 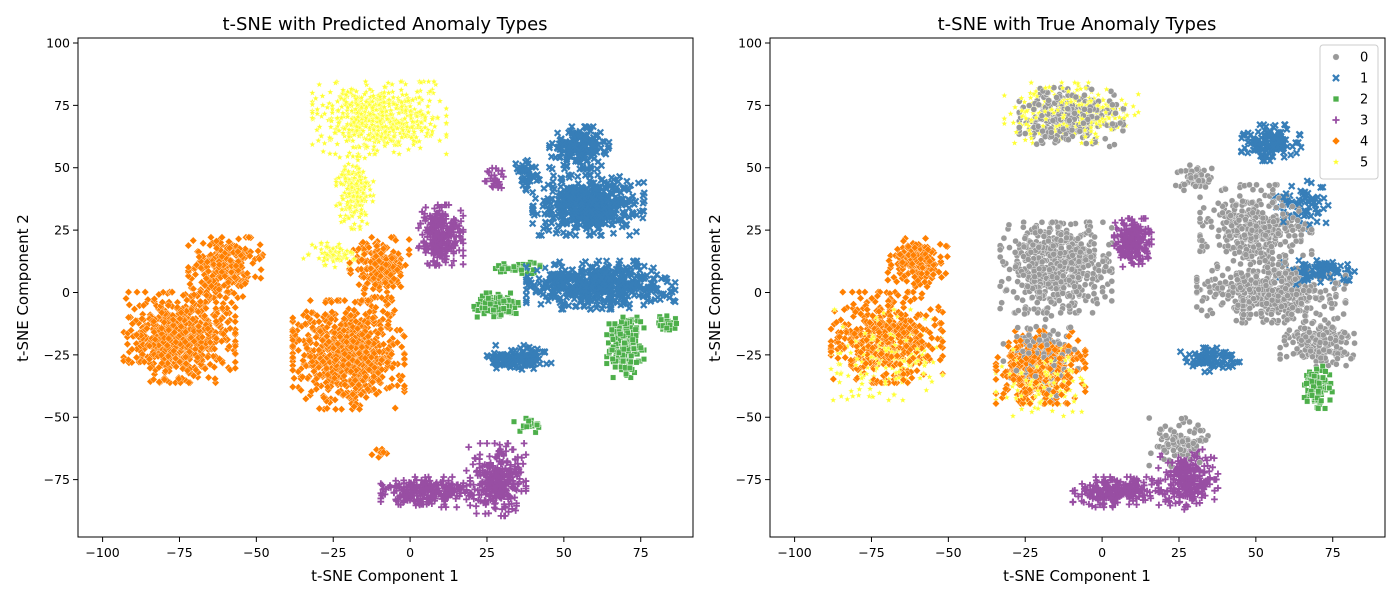 I want to click on chart-title: t-SNE with Predicted Anomaly Types, so click(x=384, y=24).